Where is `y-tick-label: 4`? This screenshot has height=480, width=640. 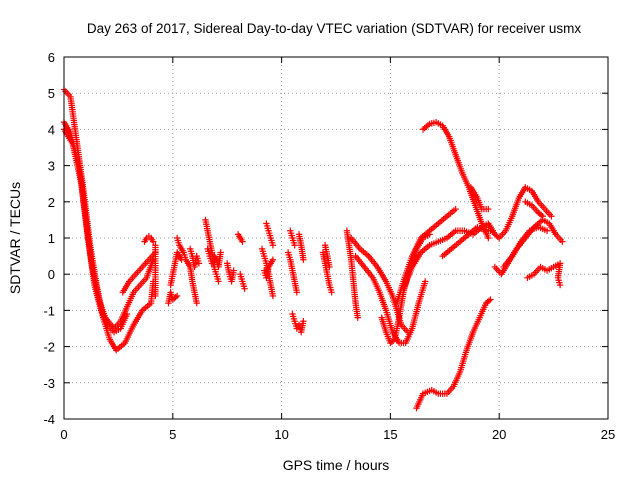 y-tick-label: 4 is located at coordinates (51, 129).